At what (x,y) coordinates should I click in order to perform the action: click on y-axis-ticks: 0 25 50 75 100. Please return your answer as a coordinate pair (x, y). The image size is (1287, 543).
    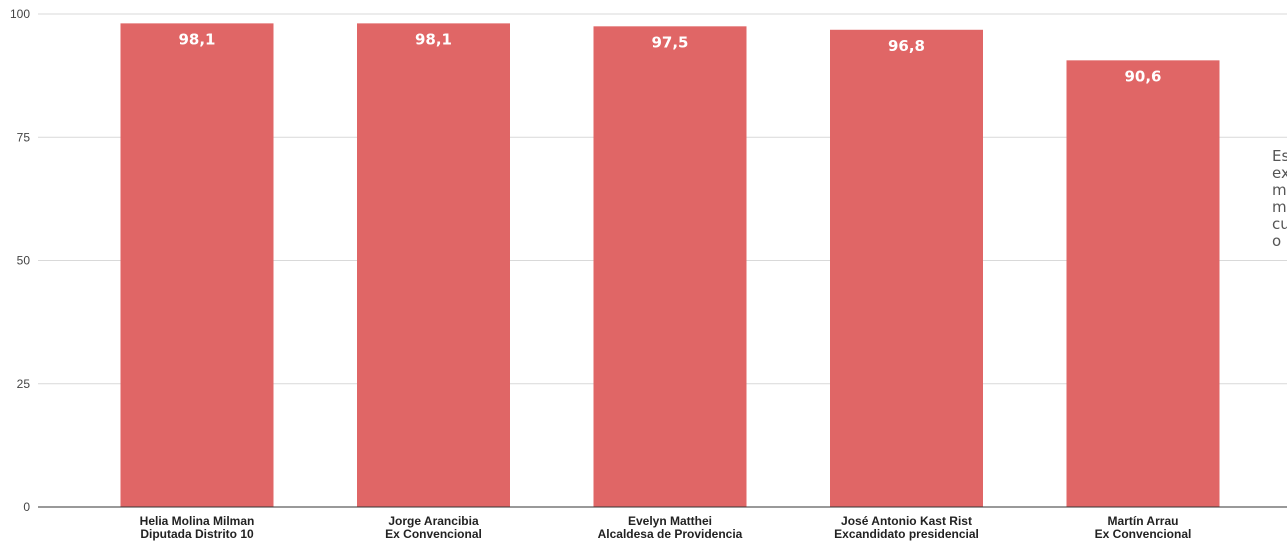
    Looking at the image, I should click on (20, 260).